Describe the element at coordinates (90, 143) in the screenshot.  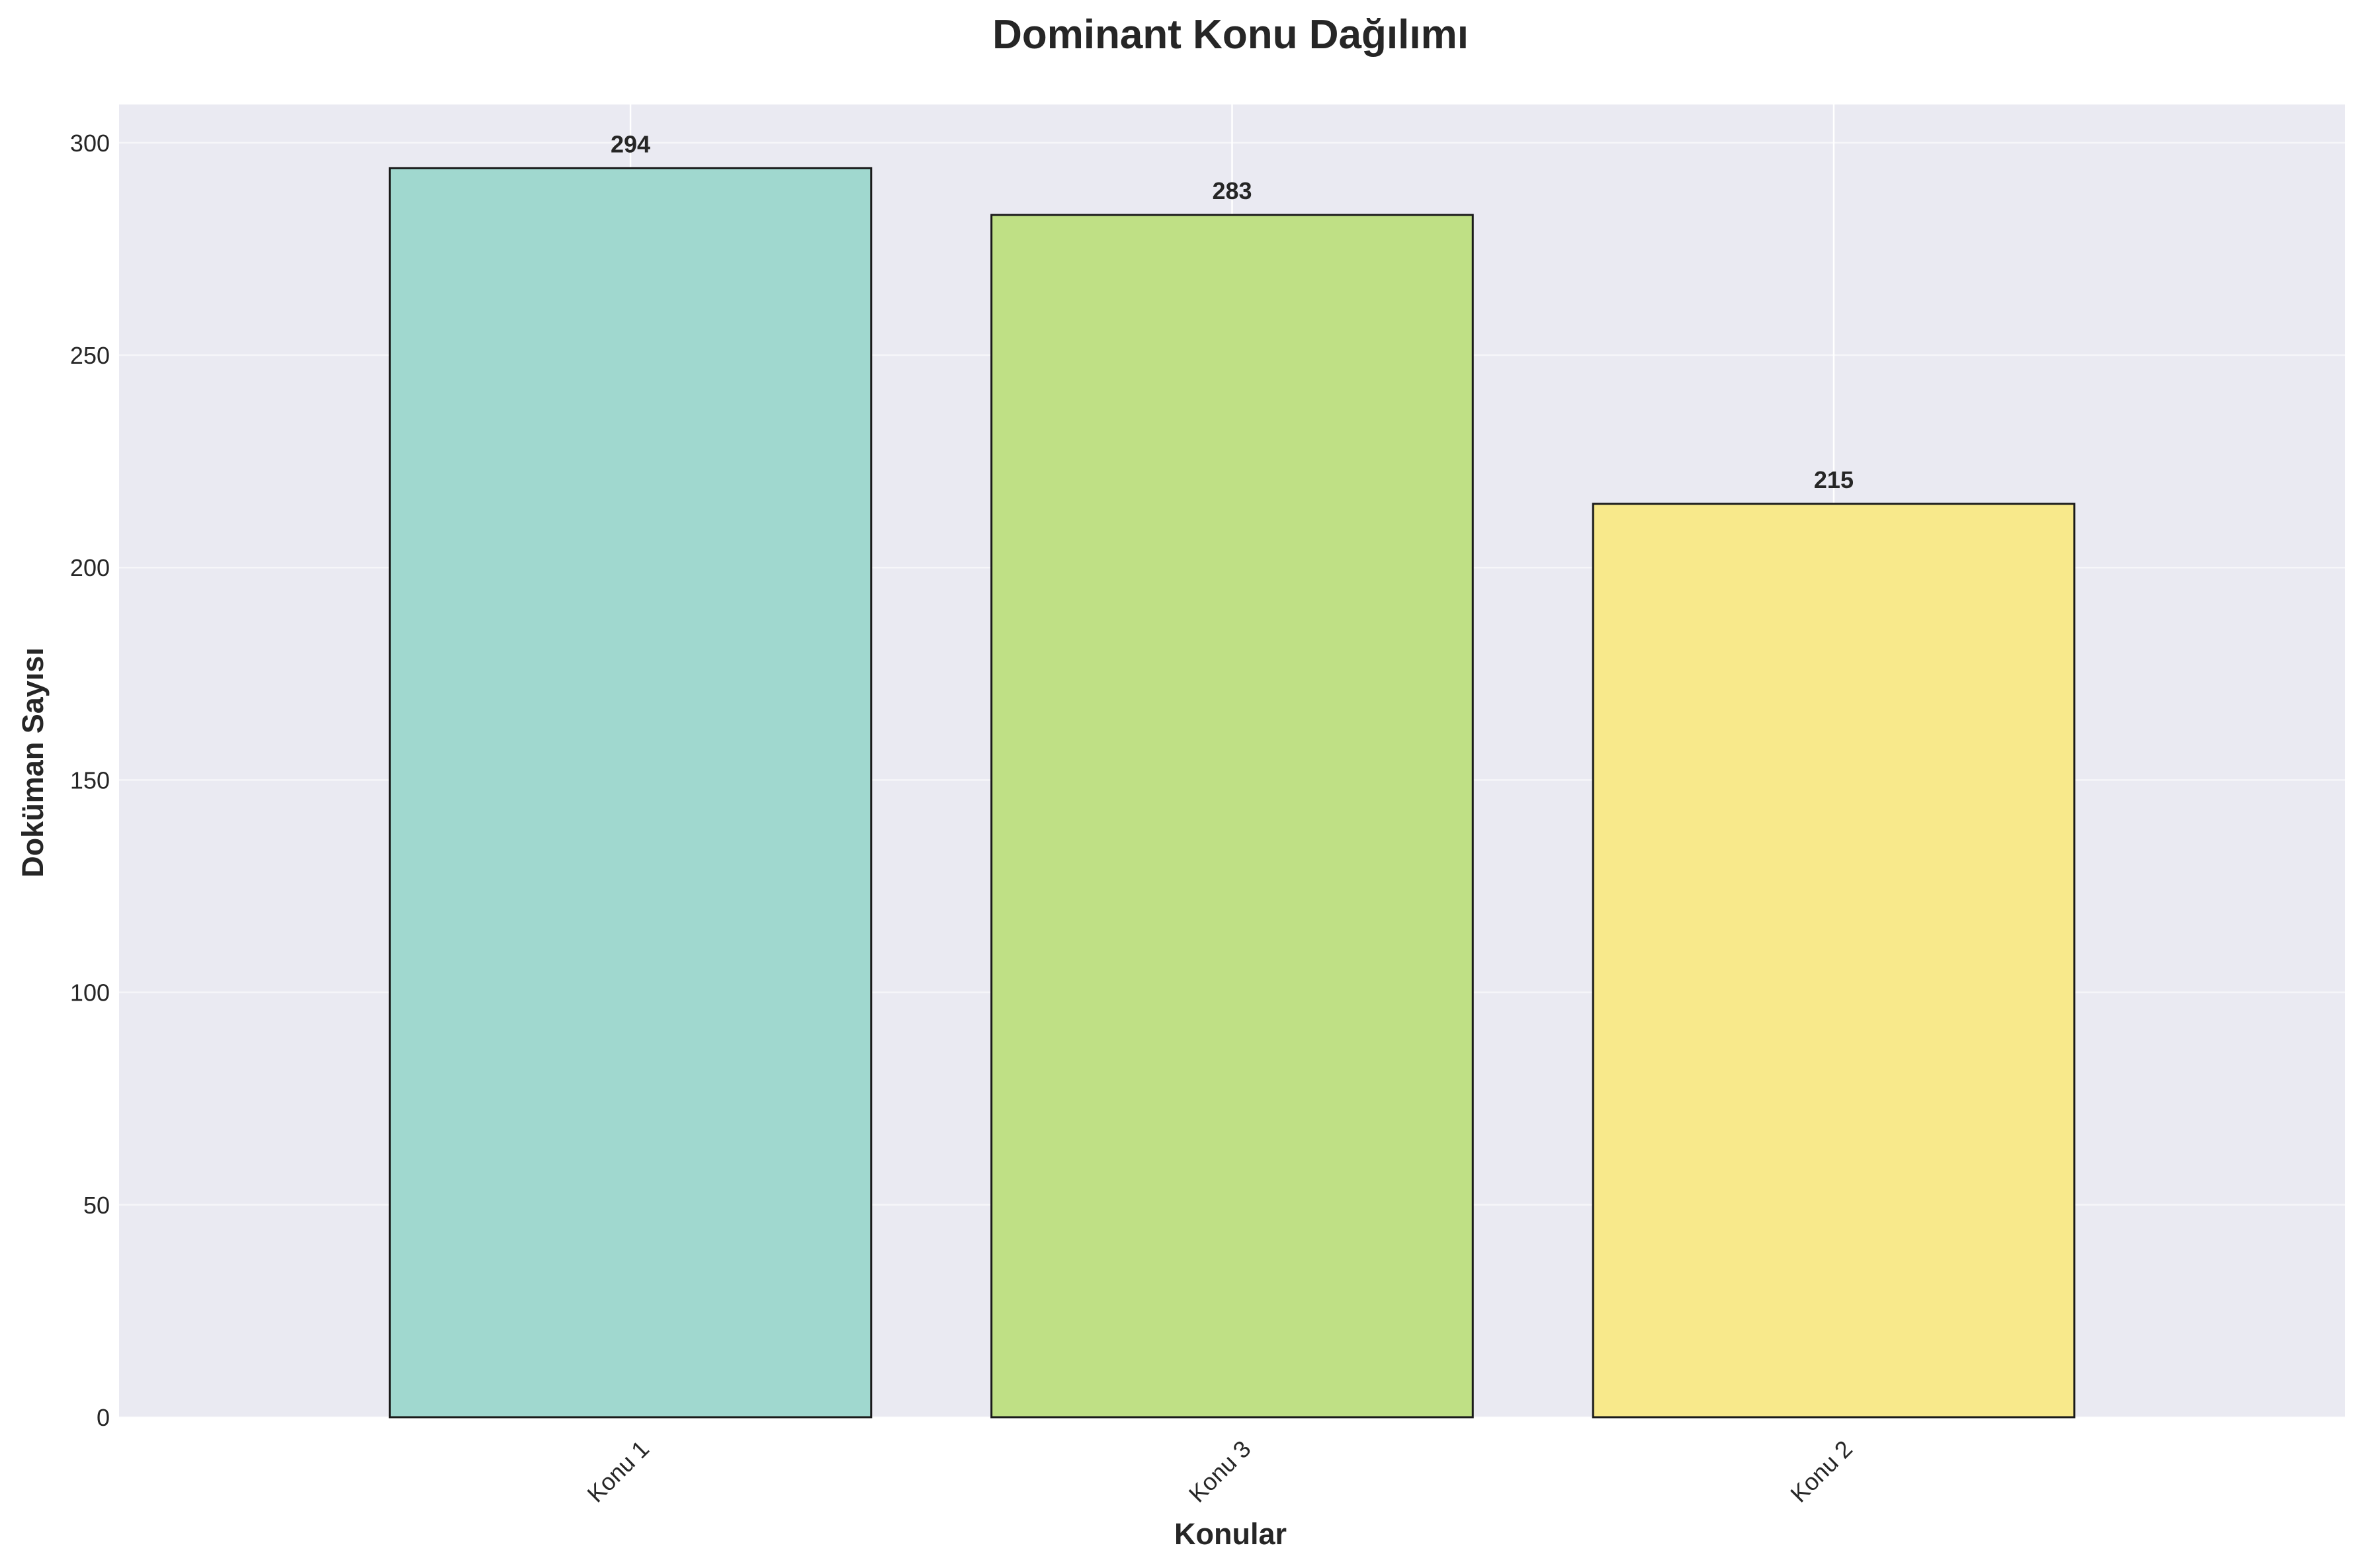
I see `y-tick-label: 300` at that location.